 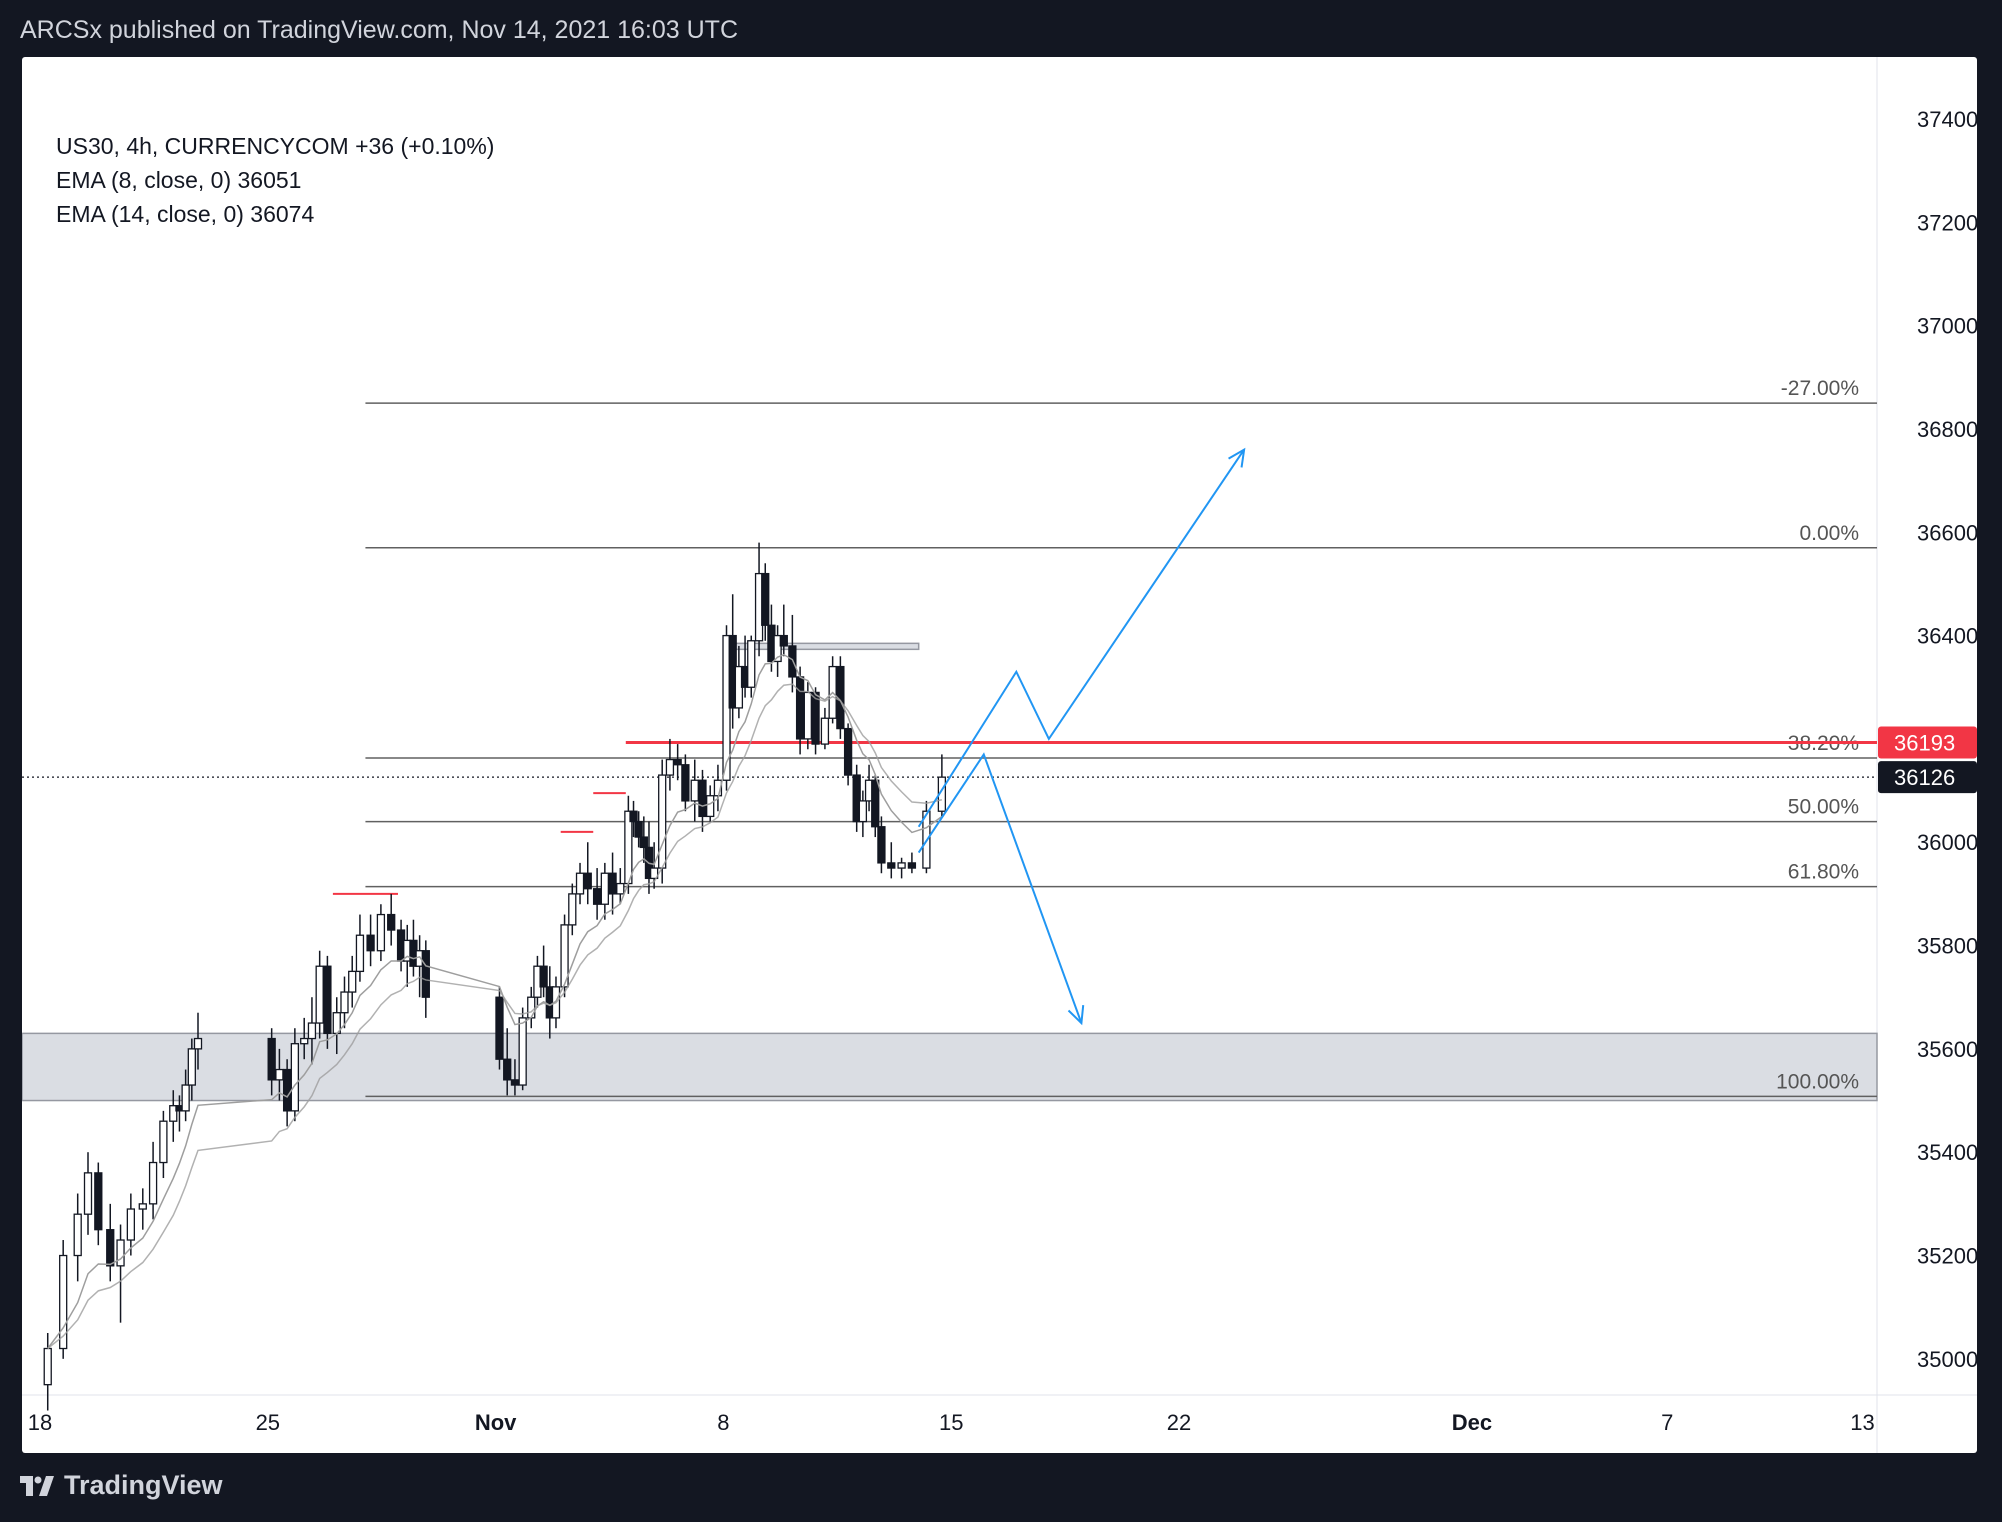 What do you see at coordinates (496, 1422) in the screenshot?
I see `x-tick-label: Nov` at bounding box center [496, 1422].